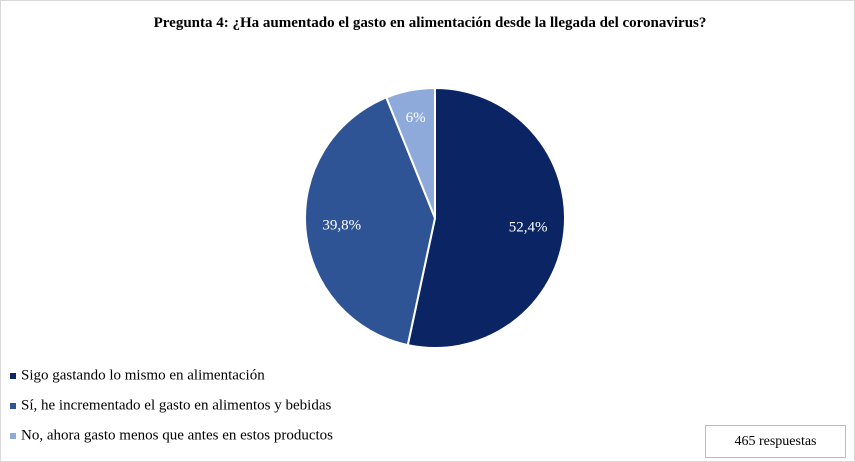  Describe the element at coordinates (775, 441) in the screenshot. I see `annotation: 465 respuestas` at that location.